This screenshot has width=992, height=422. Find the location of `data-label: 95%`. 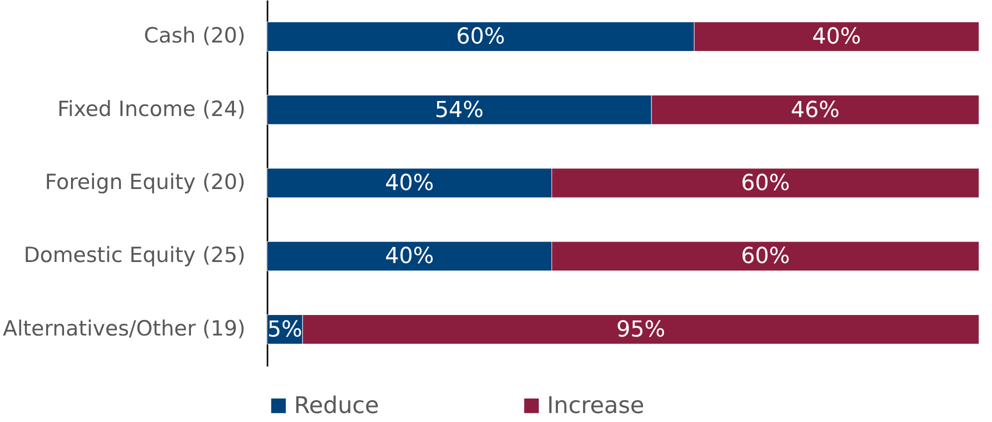

data-label: 95% is located at coordinates (641, 329).